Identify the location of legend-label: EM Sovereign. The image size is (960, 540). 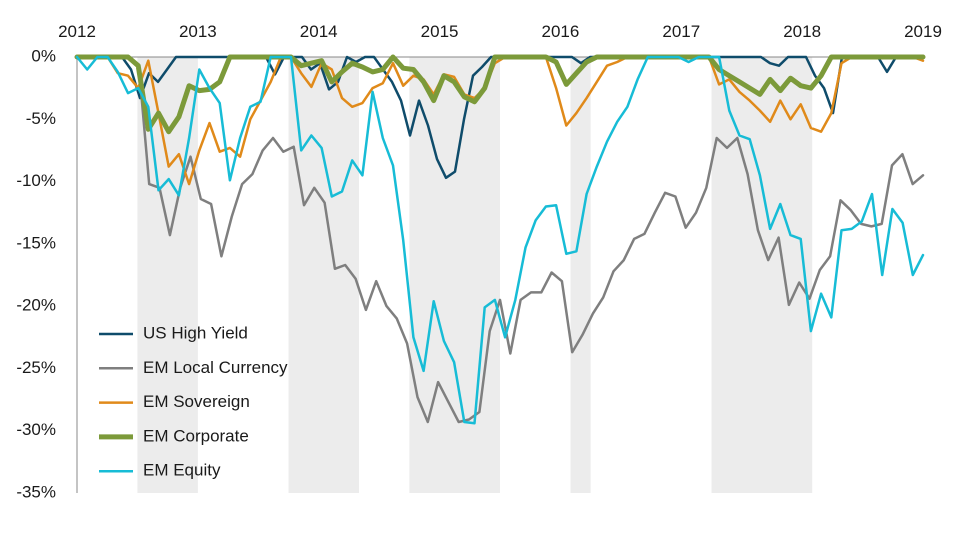
(196, 401).